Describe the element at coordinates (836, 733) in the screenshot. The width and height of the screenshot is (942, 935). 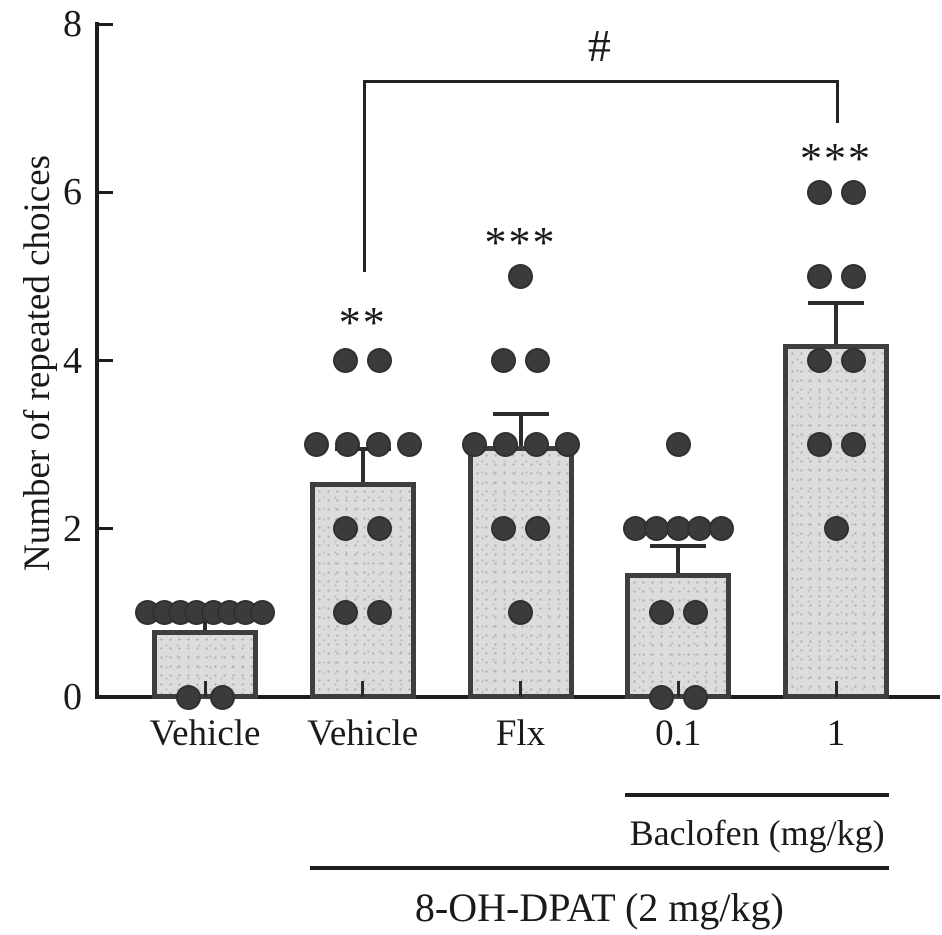
I see `x-tick-label: 1` at that location.